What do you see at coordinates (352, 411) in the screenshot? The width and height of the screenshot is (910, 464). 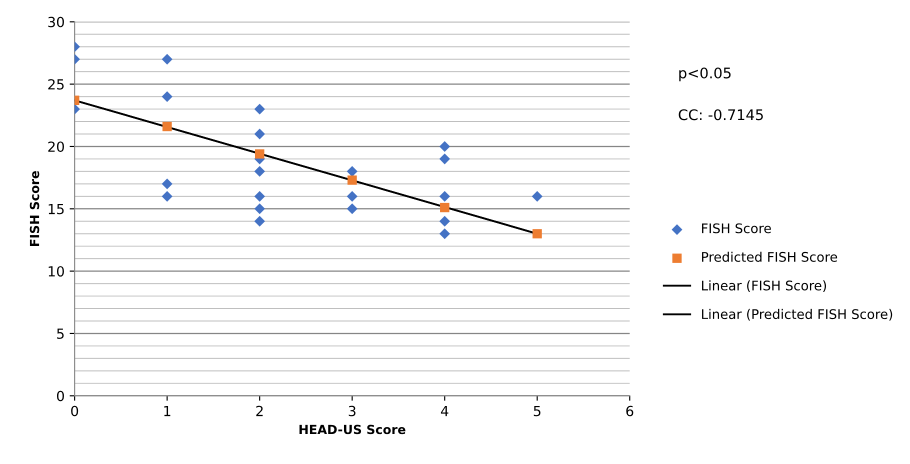 I see `x-tick-label: 3` at bounding box center [352, 411].